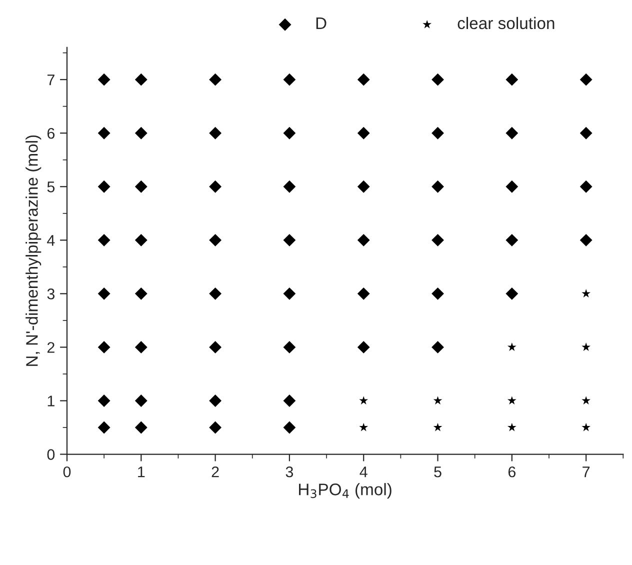 The height and width of the screenshot is (565, 632). What do you see at coordinates (50, 347) in the screenshot?
I see `y-tick-label: 2` at bounding box center [50, 347].